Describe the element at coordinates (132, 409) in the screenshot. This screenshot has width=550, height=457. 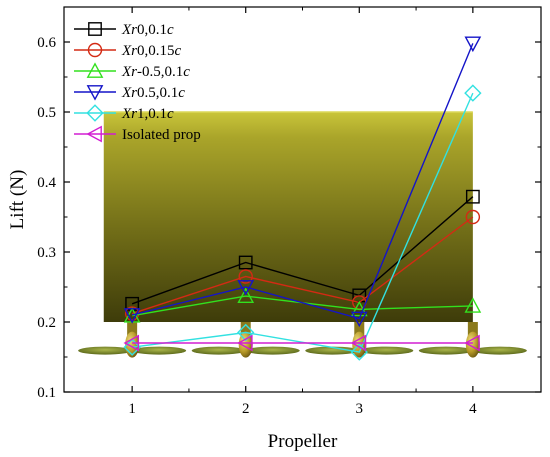
I see `x-tick-label: 1` at that location.